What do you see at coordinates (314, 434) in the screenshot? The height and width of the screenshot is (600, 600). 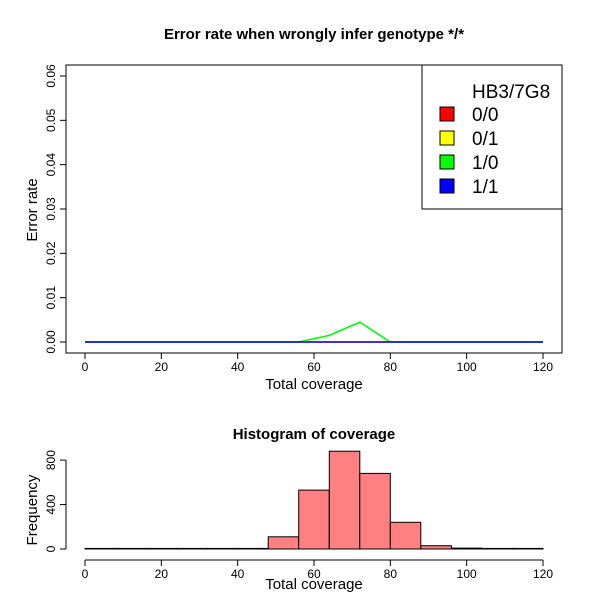 I see `chart-title: Histogram of coverage` at bounding box center [314, 434].